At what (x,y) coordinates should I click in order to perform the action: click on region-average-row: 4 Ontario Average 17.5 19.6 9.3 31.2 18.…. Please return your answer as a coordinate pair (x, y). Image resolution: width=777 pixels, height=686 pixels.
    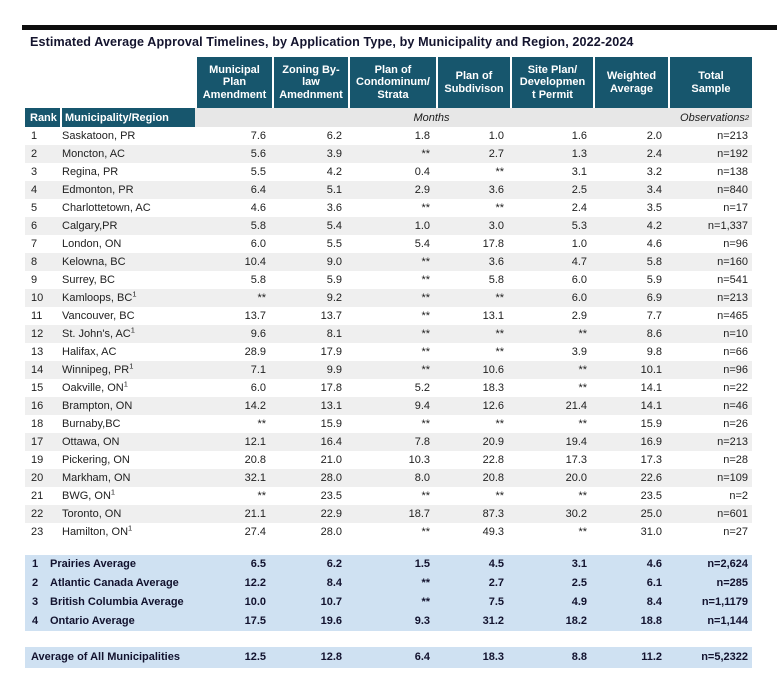
    Looking at the image, I should click on (388, 621).